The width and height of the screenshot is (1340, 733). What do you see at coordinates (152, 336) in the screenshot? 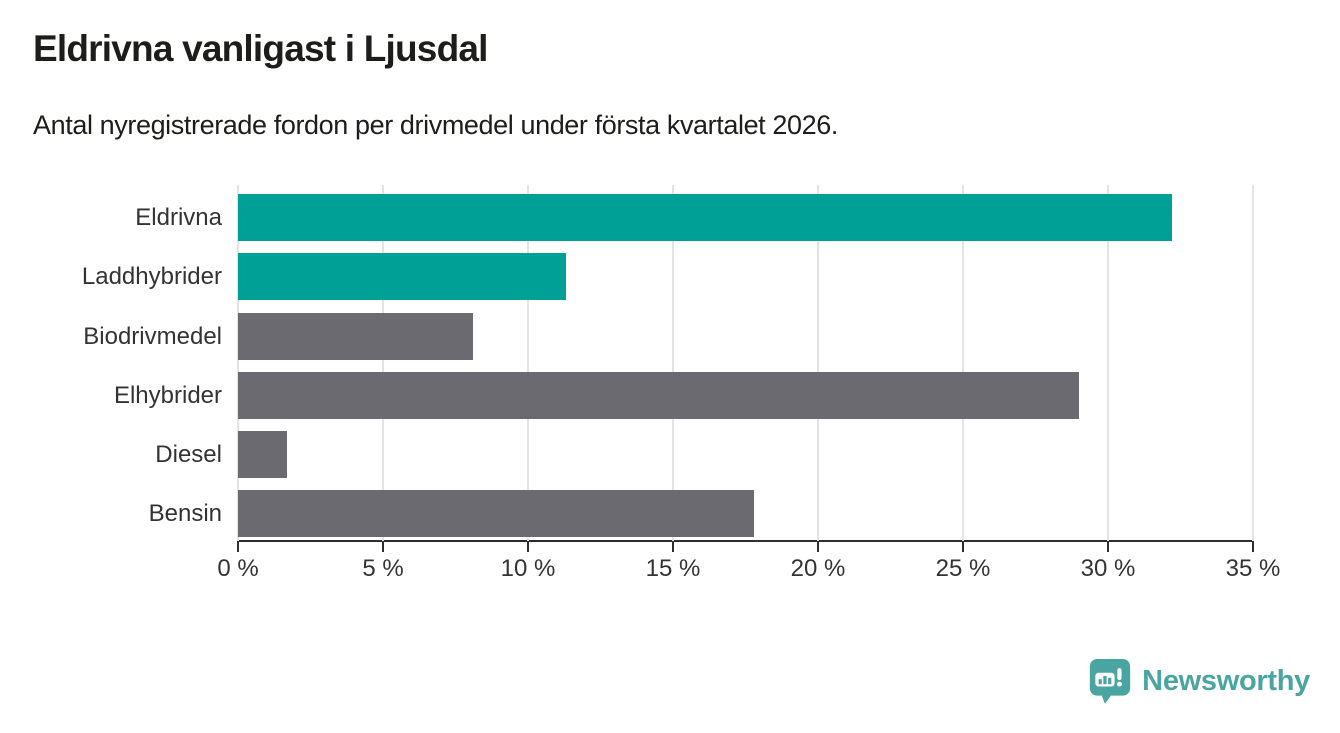
I see `category-label: Biodrivmedel` at bounding box center [152, 336].